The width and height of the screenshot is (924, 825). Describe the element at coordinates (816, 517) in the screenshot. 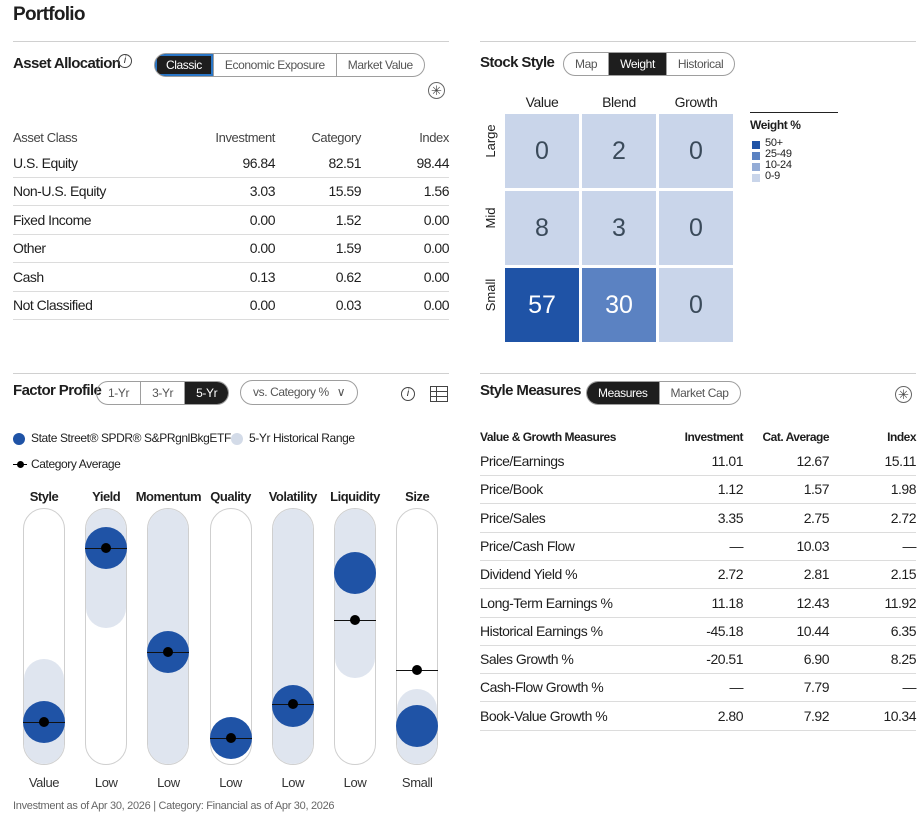

I see `cat-average-value: 2.75` at that location.